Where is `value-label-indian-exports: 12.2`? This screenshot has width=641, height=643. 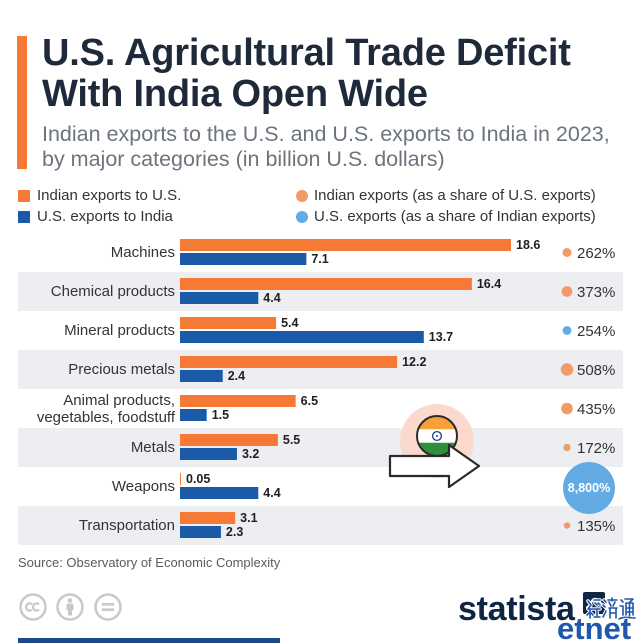 value-label-indian-exports: 12.2 is located at coordinates (414, 362).